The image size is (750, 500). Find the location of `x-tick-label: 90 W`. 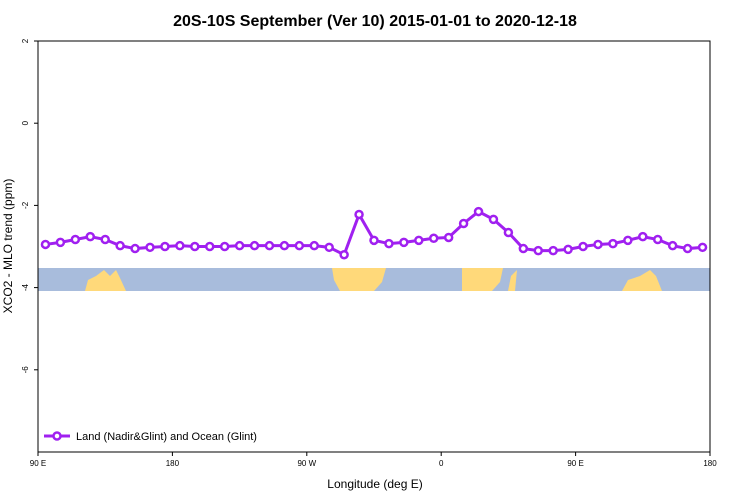

x-tick-label: 90 W is located at coordinates (306, 463).